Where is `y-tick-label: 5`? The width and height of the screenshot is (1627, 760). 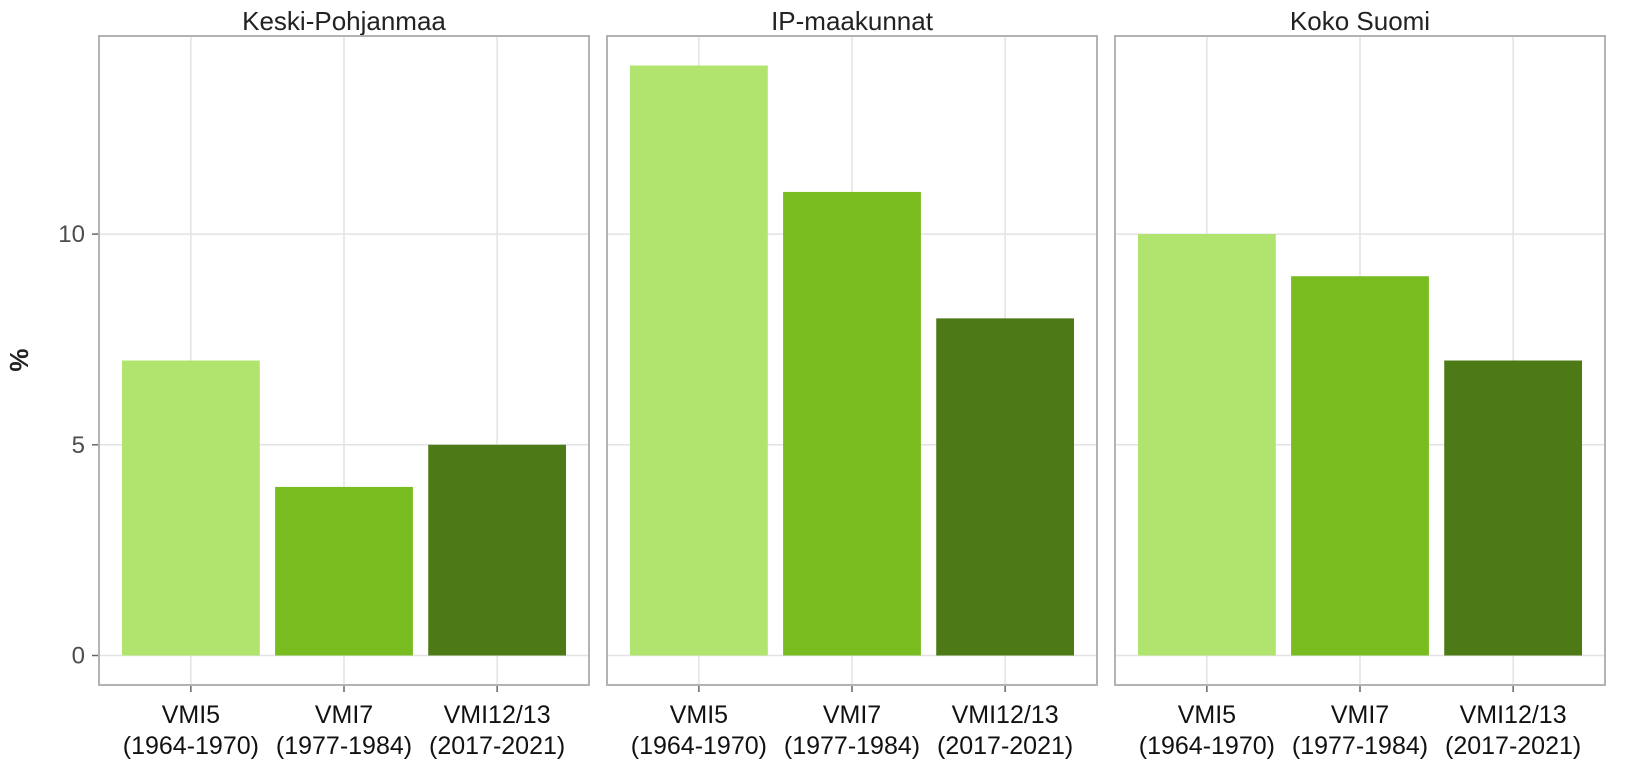 y-tick-label: 5 is located at coordinates (78, 445).